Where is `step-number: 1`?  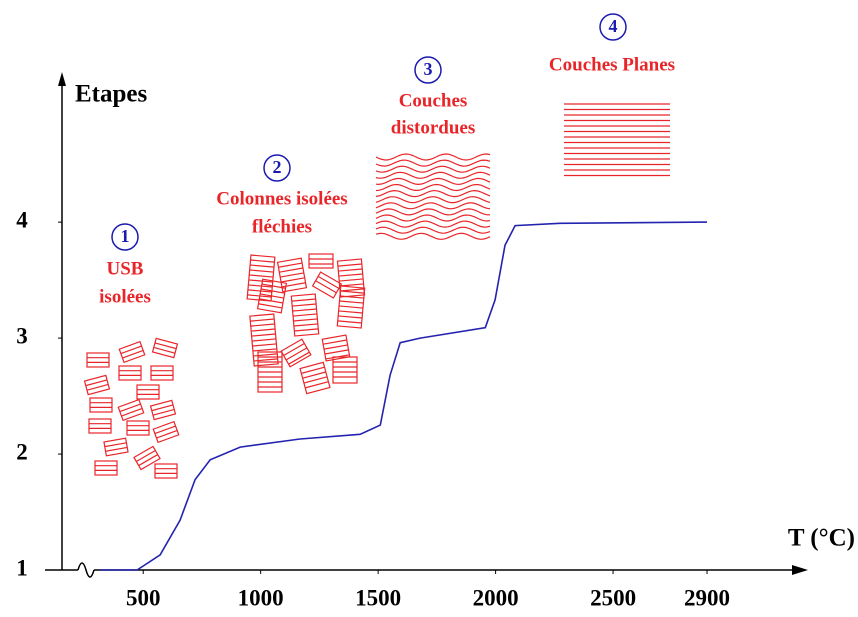 step-number: 1 is located at coordinates (125, 236).